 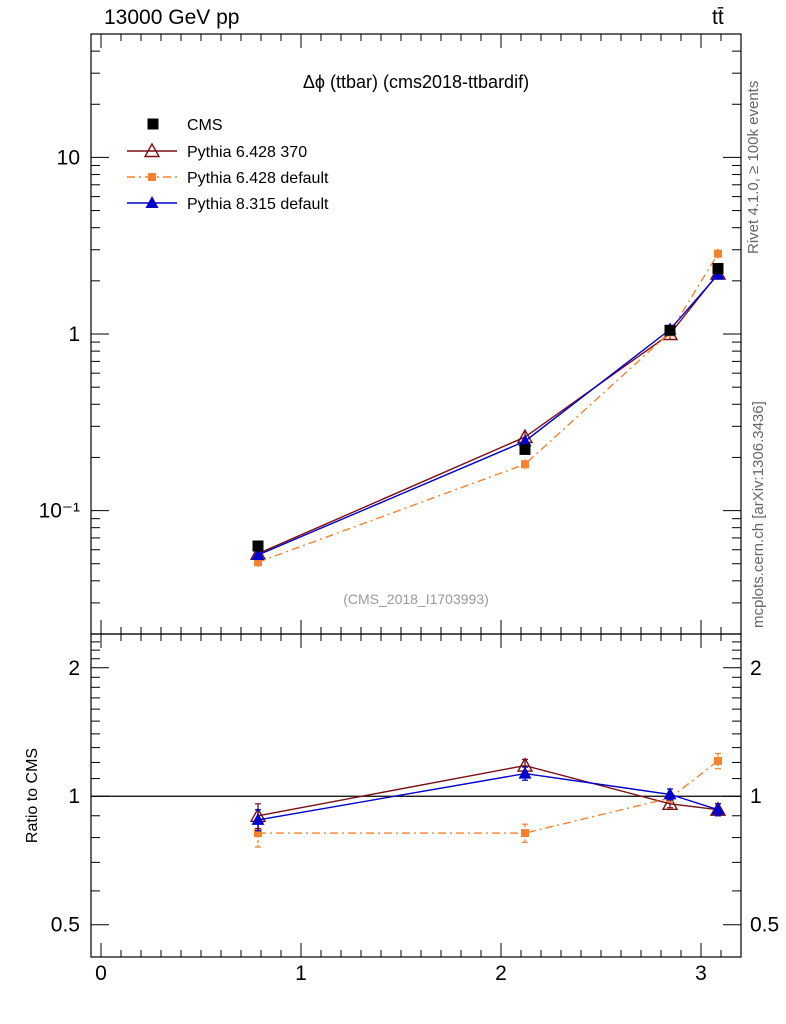 I want to click on chart-title: Δϕ (ttbar) (cms2018-ttbardif), so click(x=416, y=82).